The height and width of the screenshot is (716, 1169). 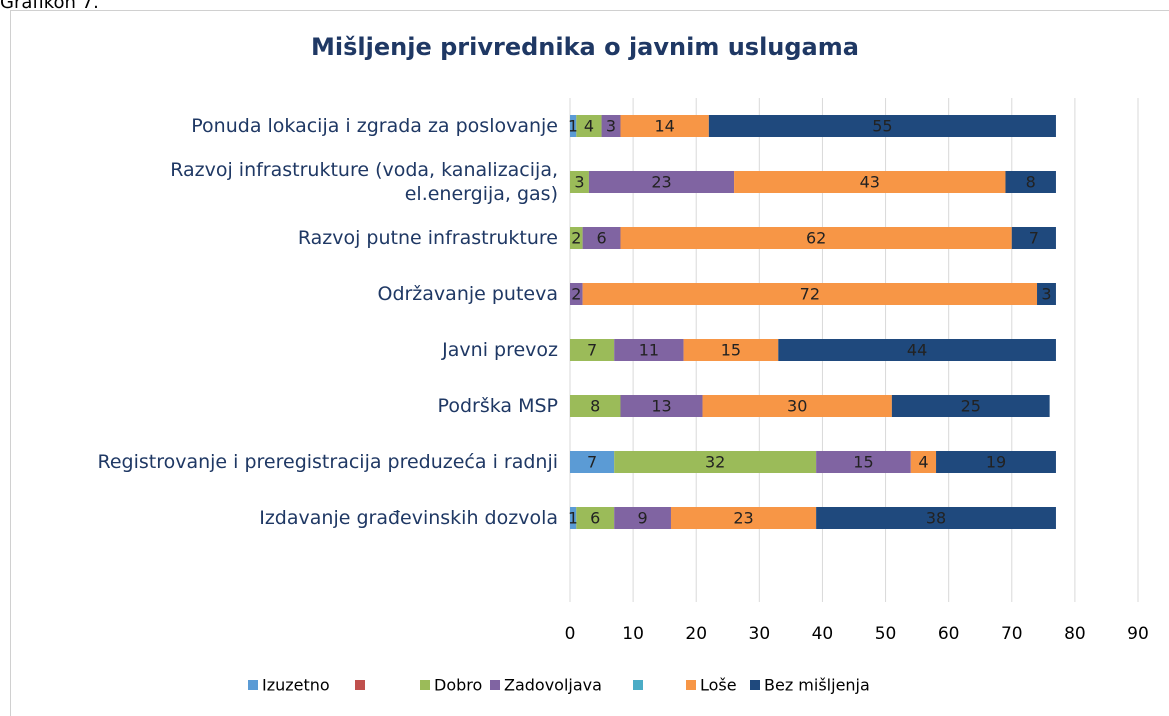 I want to click on x-tick-label: 30, so click(x=760, y=634).